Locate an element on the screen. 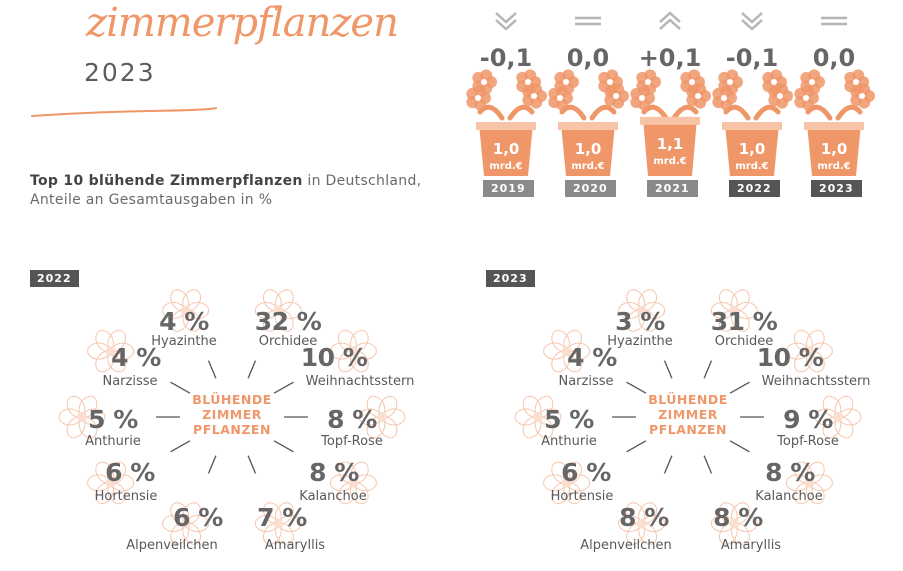  panel-year-tag: 2022 is located at coordinates (54, 278).